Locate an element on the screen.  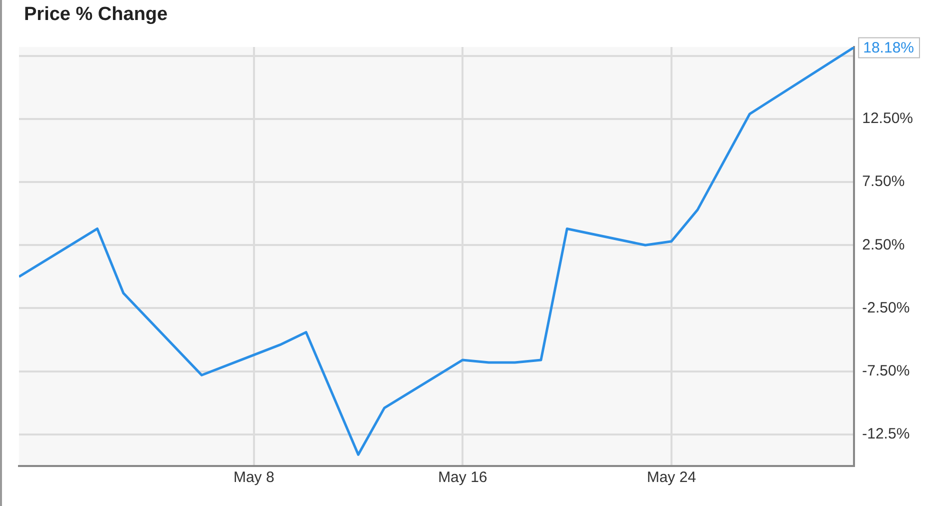
chart-title: Price % Change is located at coordinates (96, 15).